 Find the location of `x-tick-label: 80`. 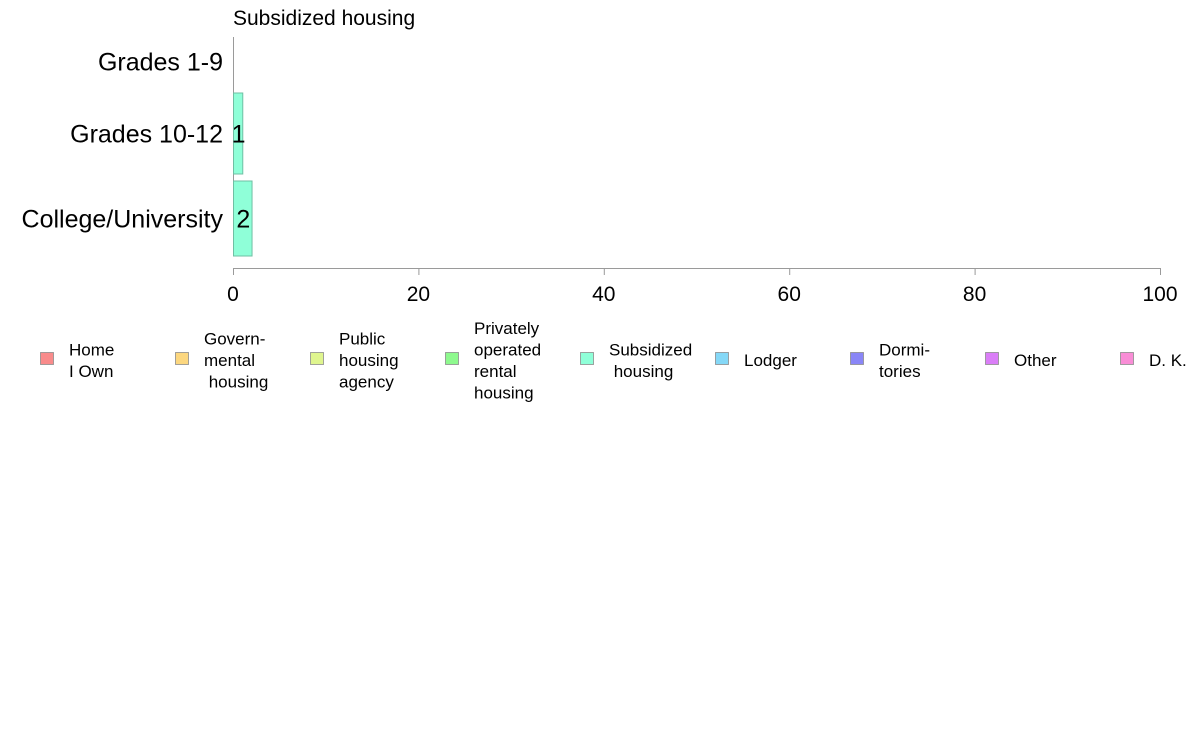

x-tick-label: 80 is located at coordinates (974, 294).